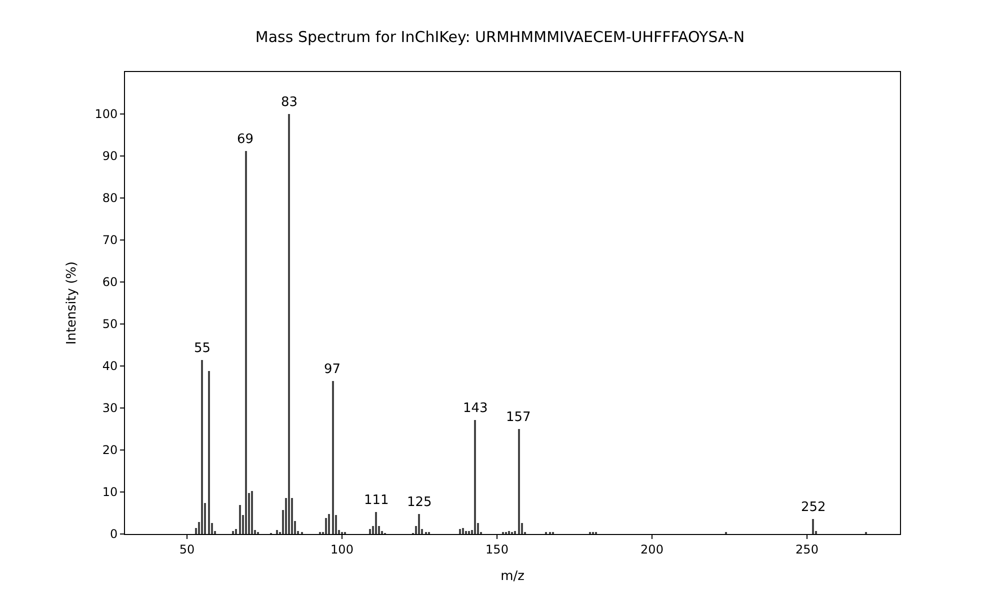  What do you see at coordinates (342, 549) in the screenshot?
I see `x-tick-label: 100` at bounding box center [342, 549].